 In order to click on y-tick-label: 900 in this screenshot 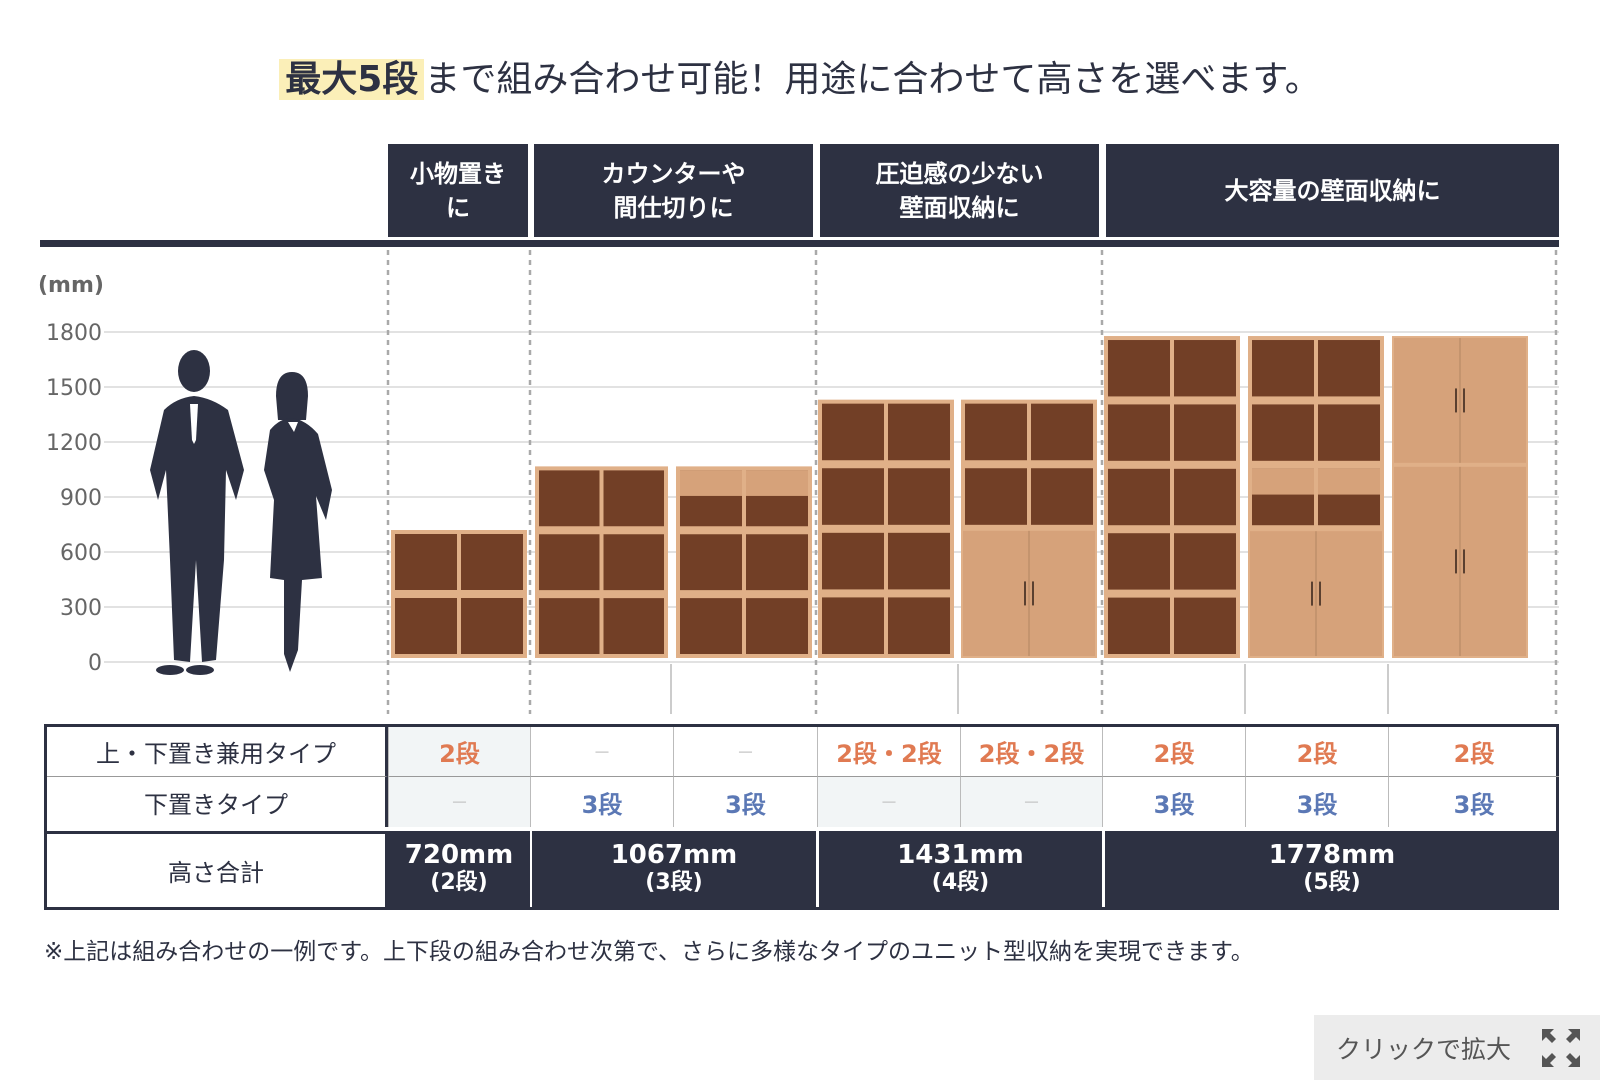, I will do `click(81, 498)`.